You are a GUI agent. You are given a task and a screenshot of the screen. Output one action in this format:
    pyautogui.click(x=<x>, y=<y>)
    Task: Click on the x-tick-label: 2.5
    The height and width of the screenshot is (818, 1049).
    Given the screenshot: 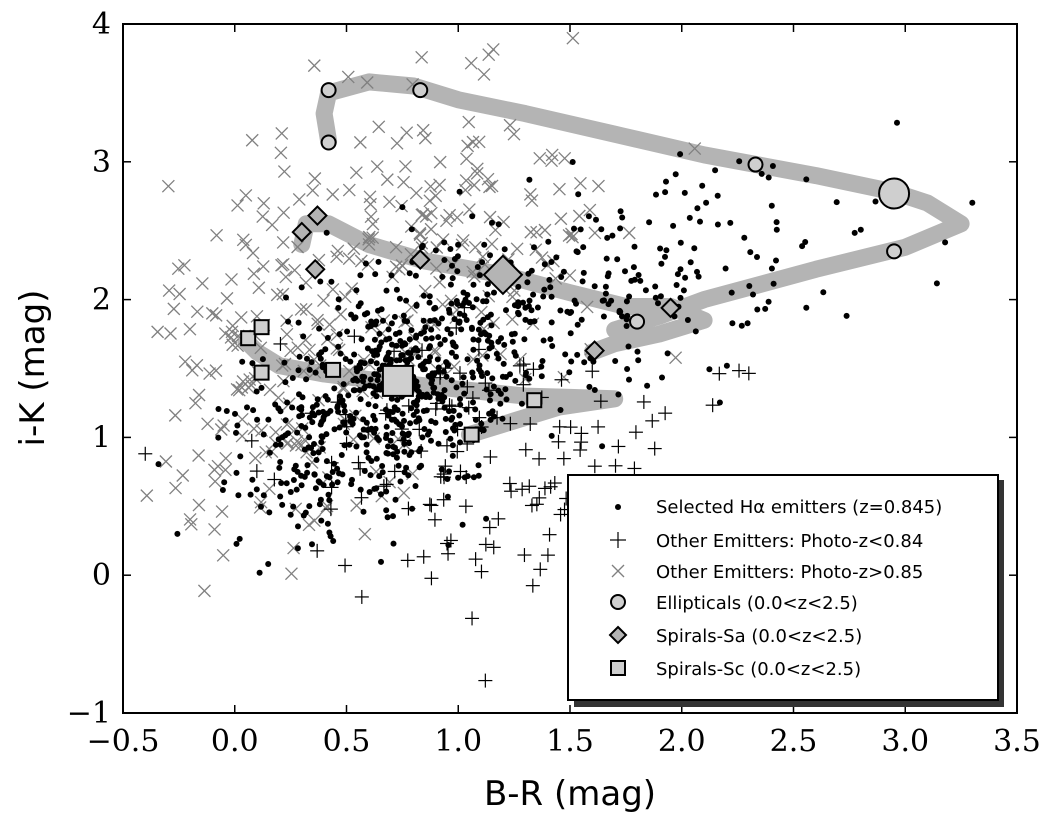 What is the action you would take?
    pyautogui.click(x=794, y=741)
    